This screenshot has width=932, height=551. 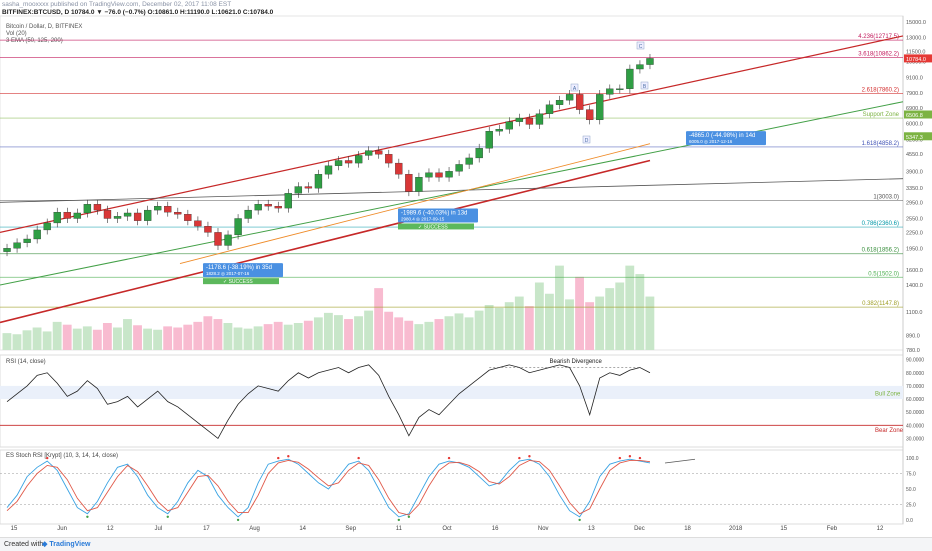 What do you see at coordinates (881, 115) in the screenshot?
I see `fib-label: Support Zone` at bounding box center [881, 115].